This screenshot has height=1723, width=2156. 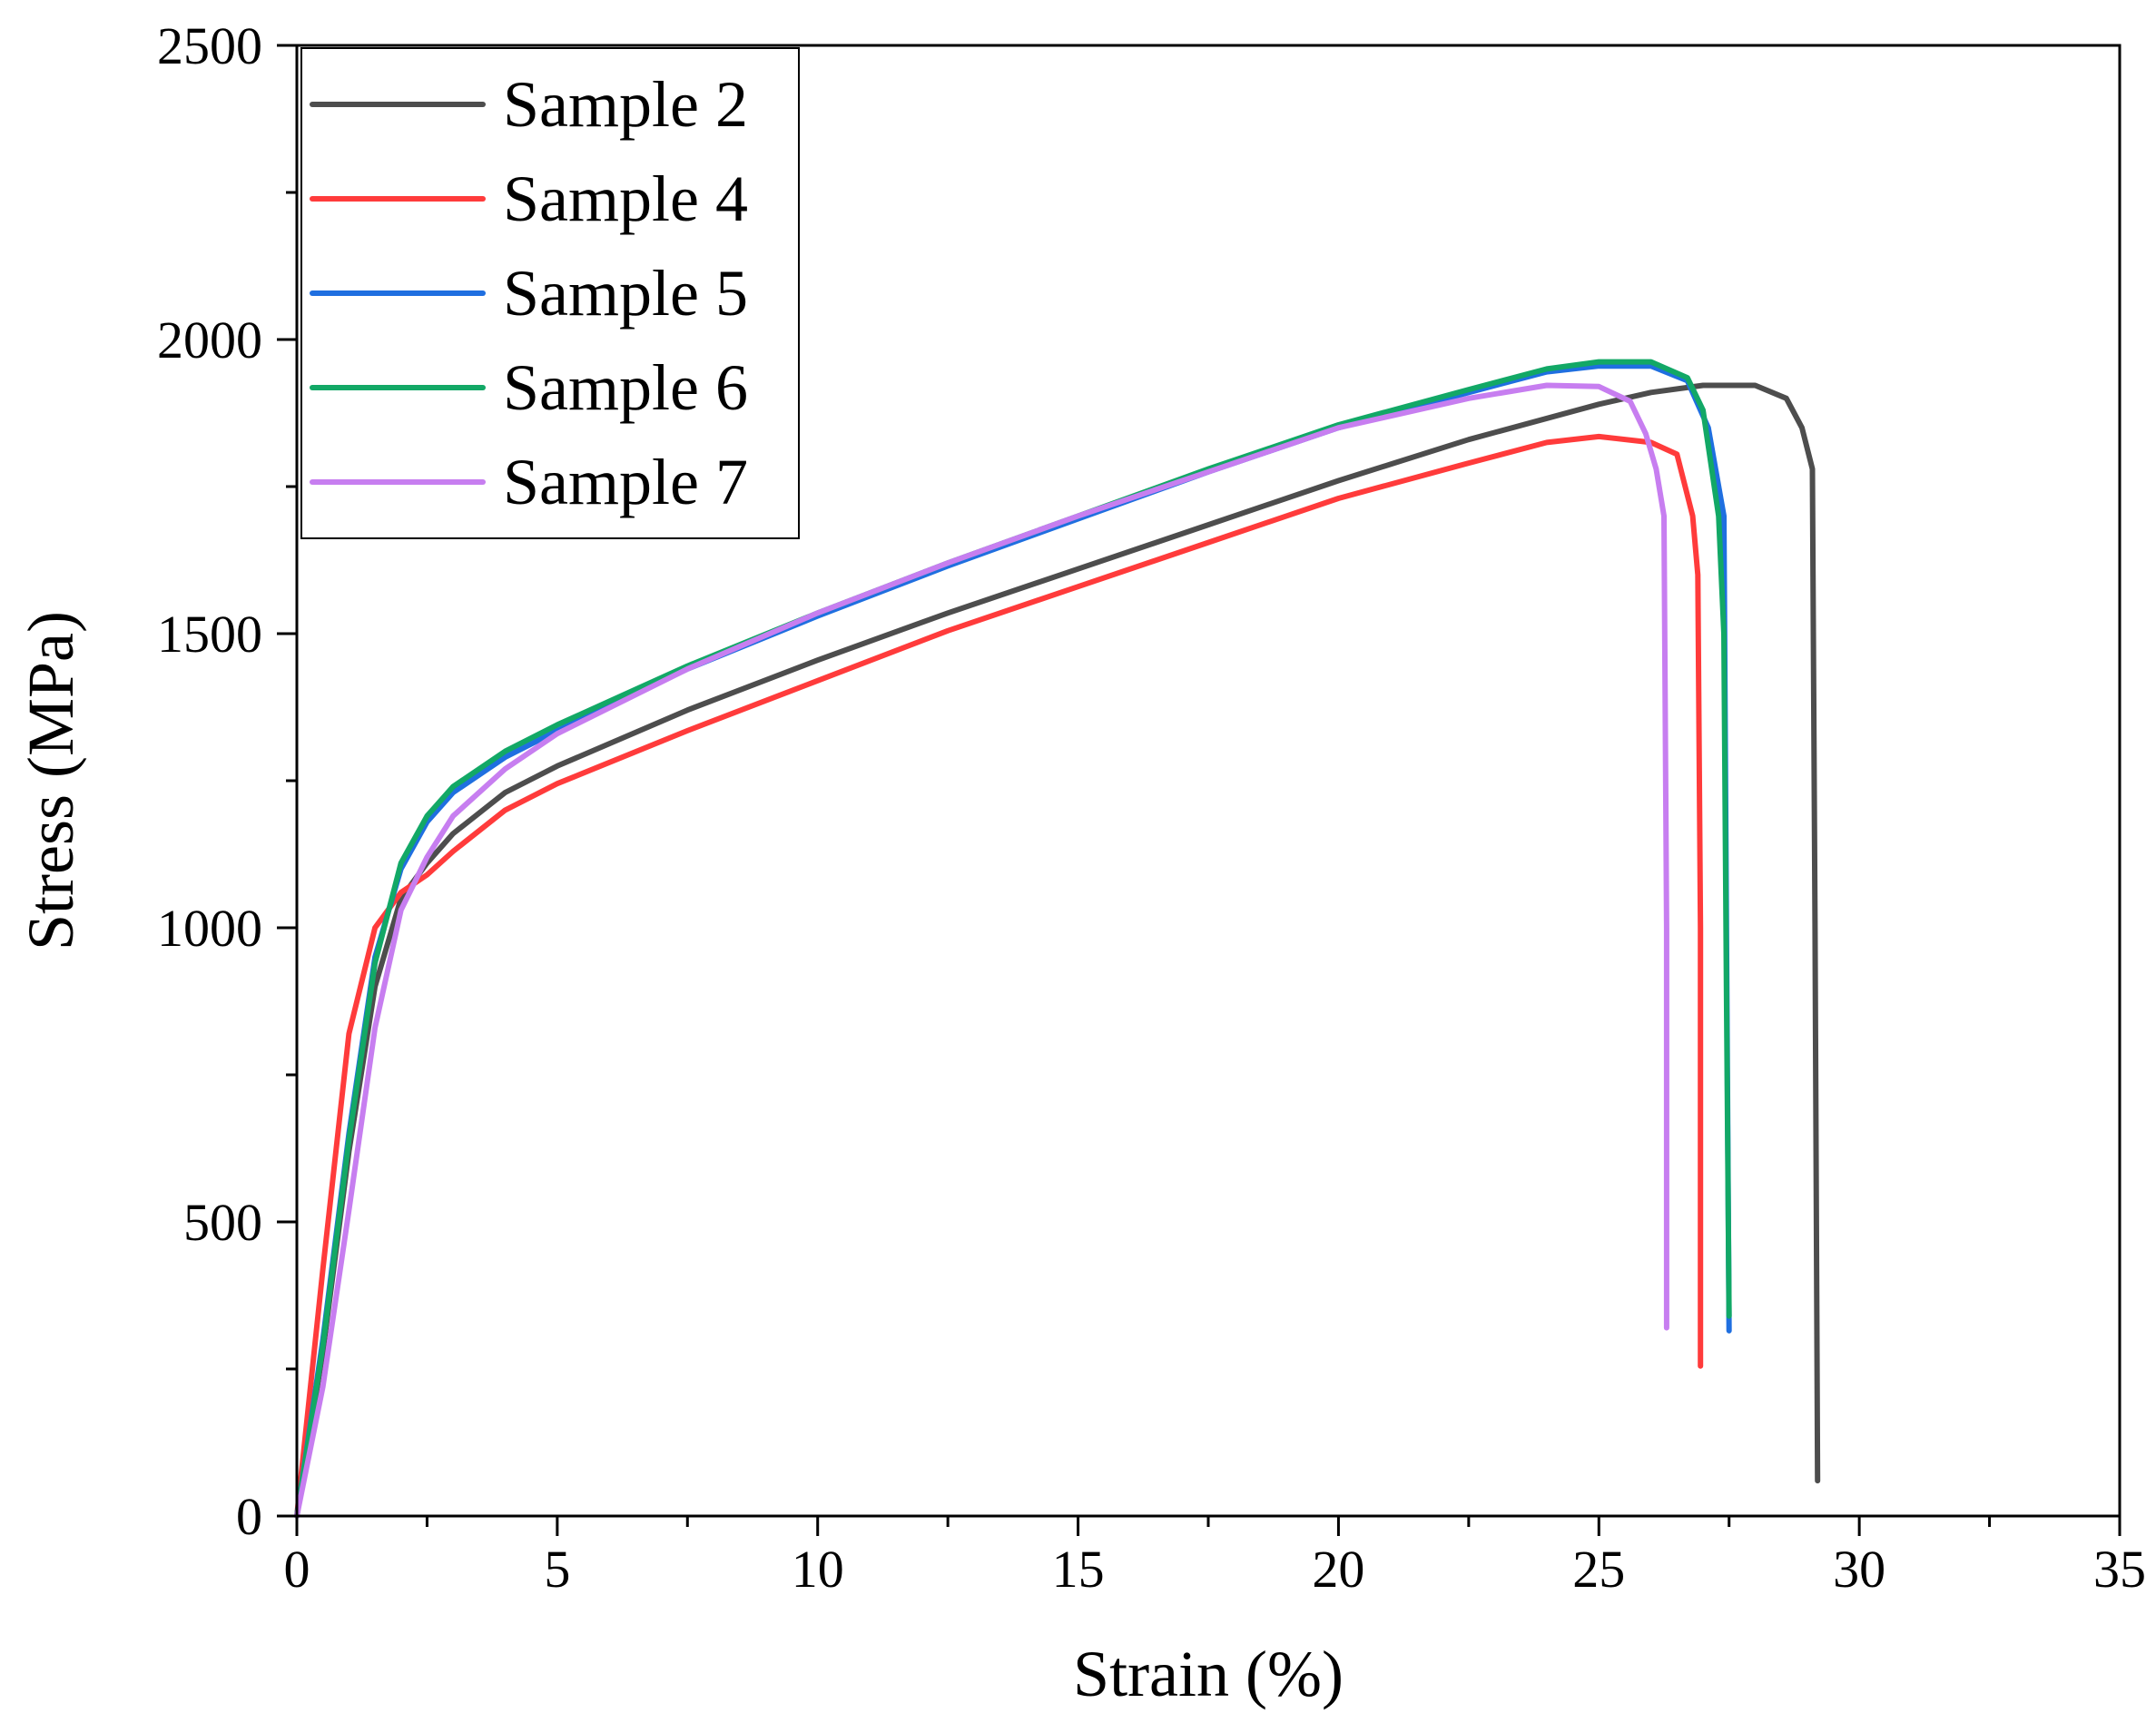 I want to click on y-tick-label: 1500, so click(x=209, y=634).